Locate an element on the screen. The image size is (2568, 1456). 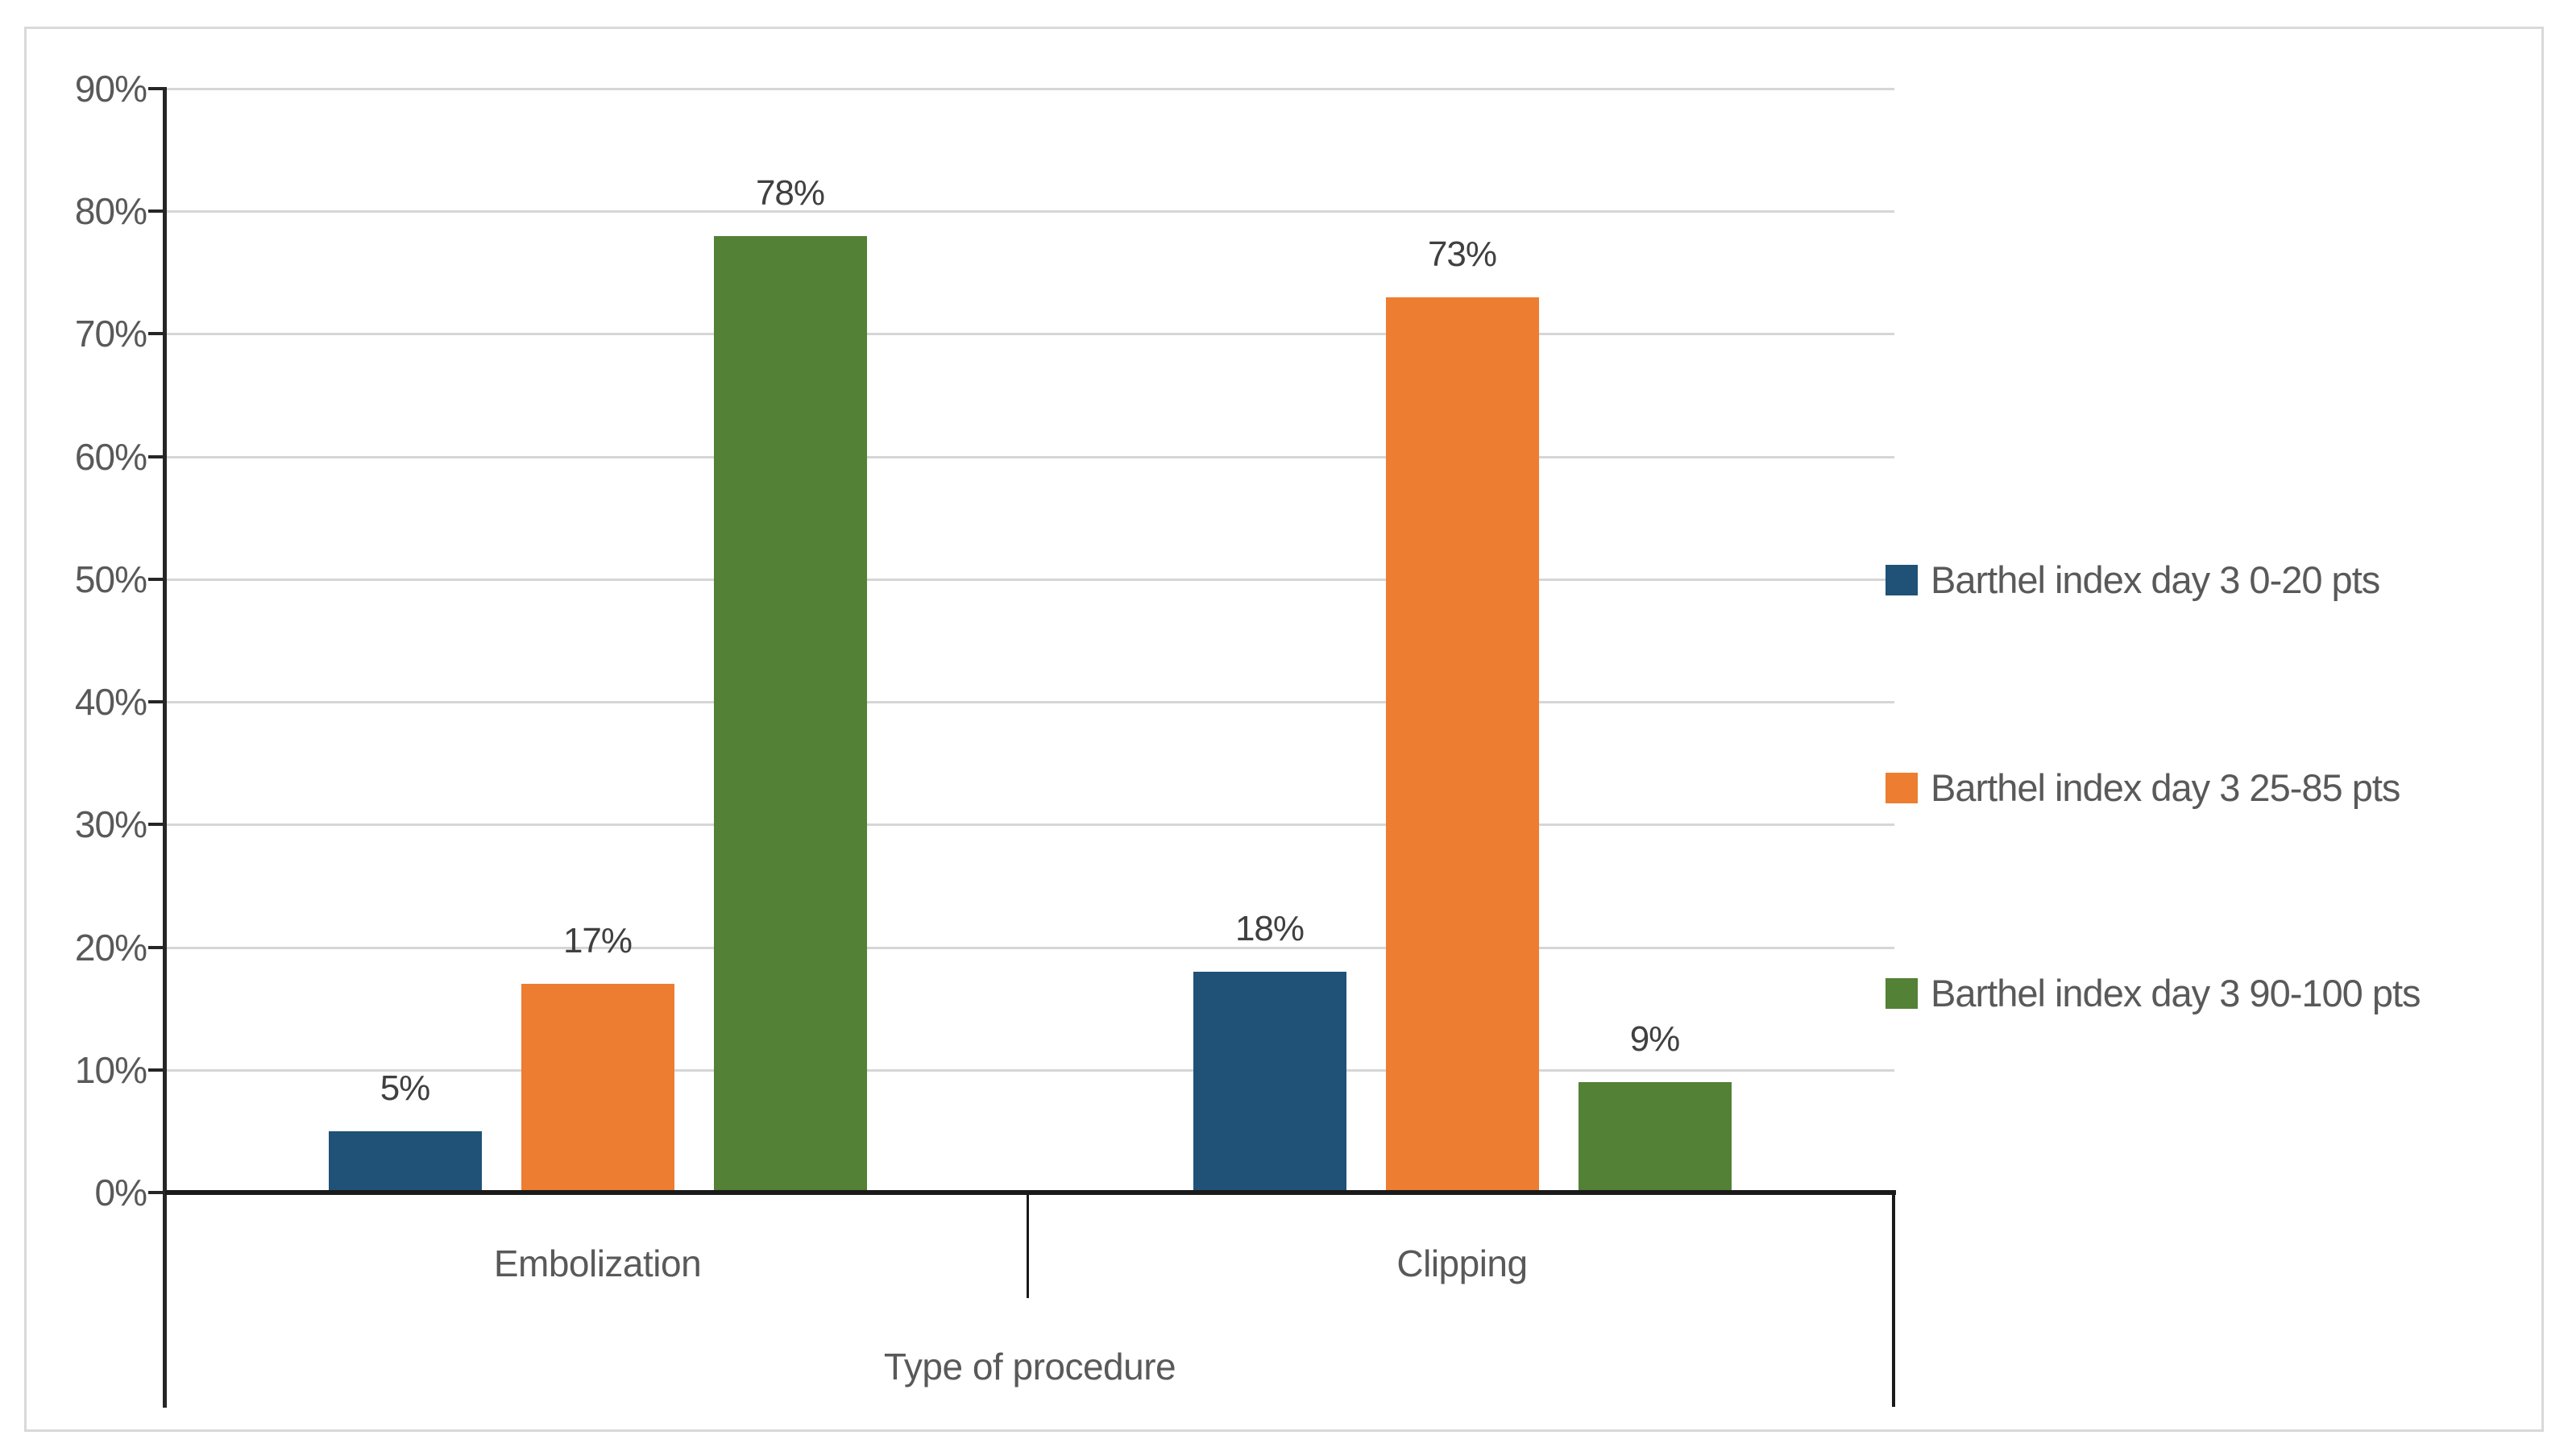
y-tick-0% is located at coordinates (156, 1192).